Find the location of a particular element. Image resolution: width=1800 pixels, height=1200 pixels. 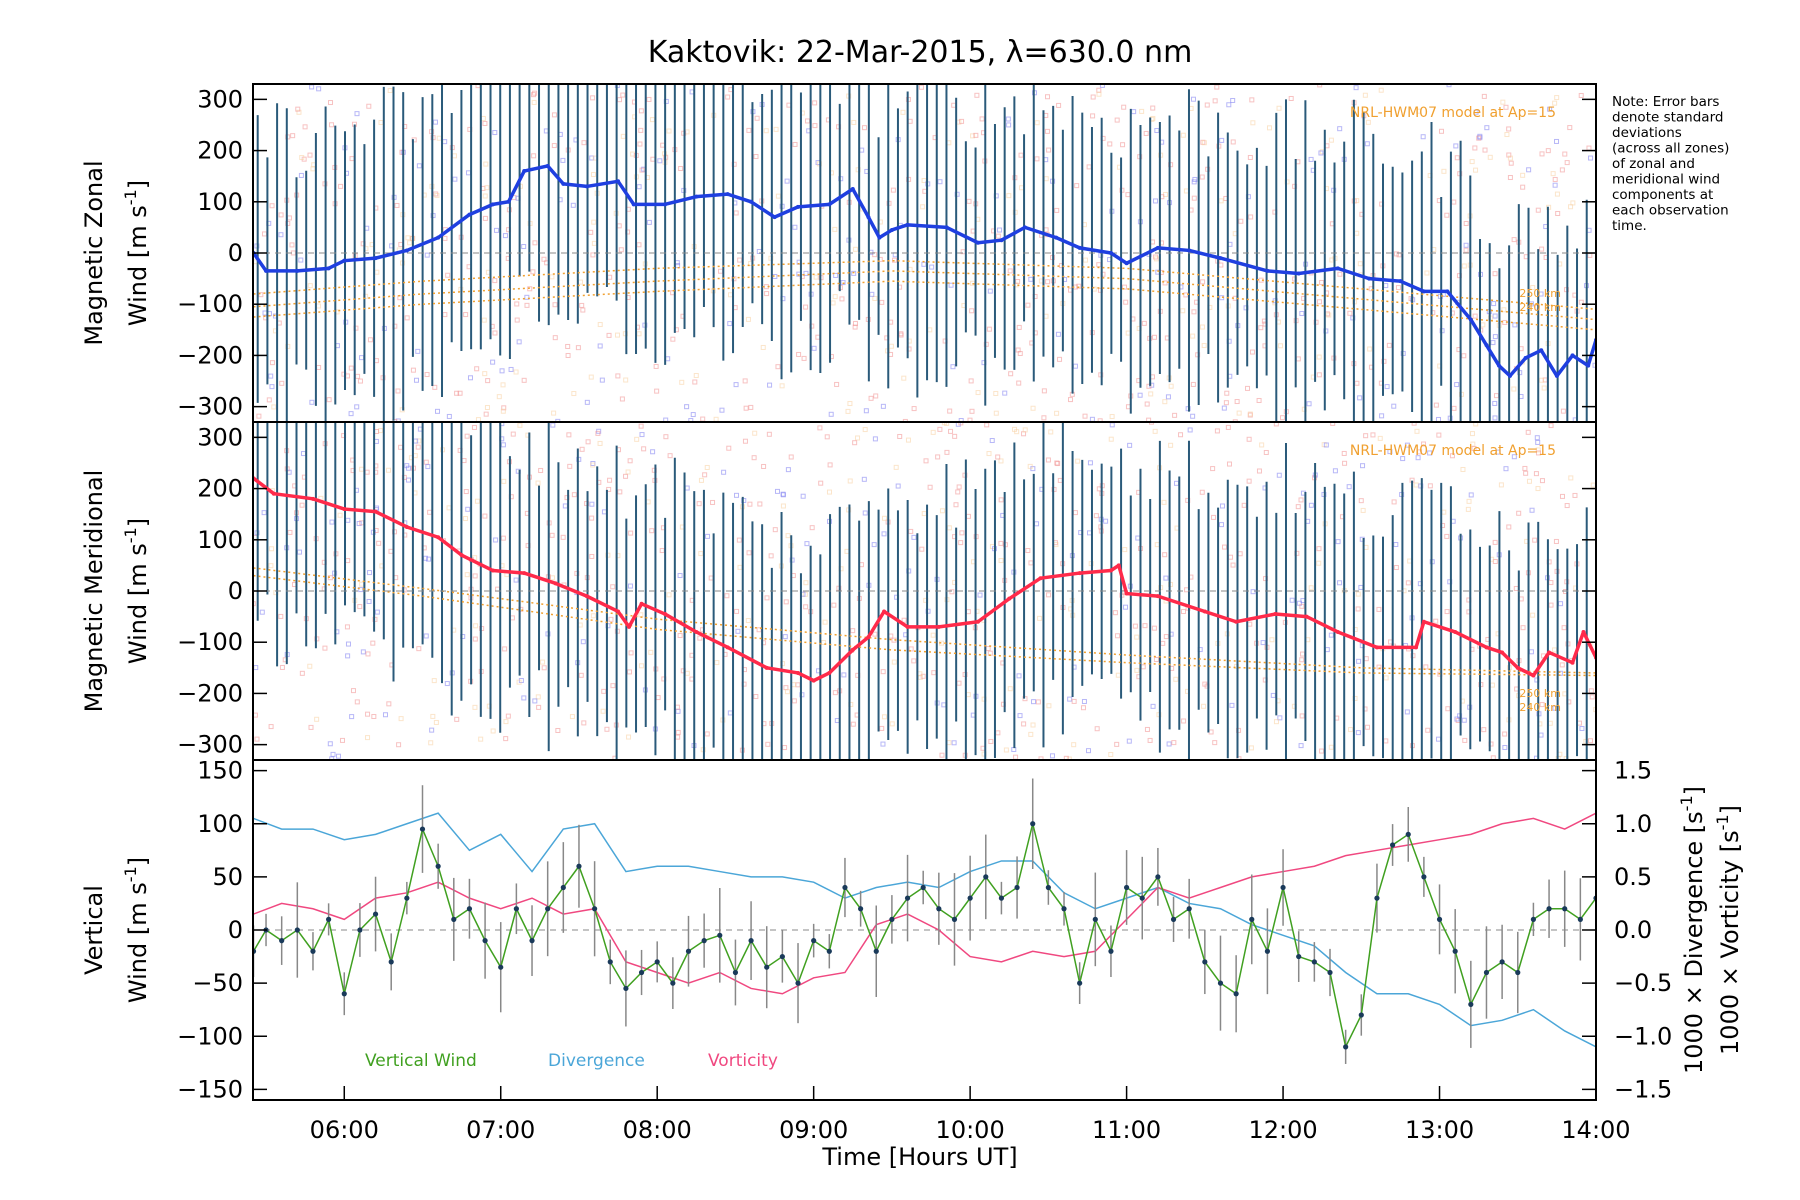

x-tick-label: 10:00 is located at coordinates (970, 1130).